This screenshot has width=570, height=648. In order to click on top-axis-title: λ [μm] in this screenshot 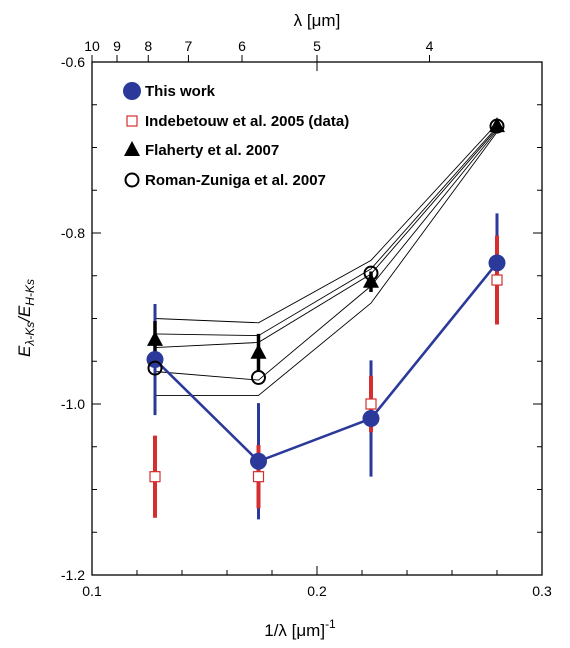, I will do `click(317, 20)`.